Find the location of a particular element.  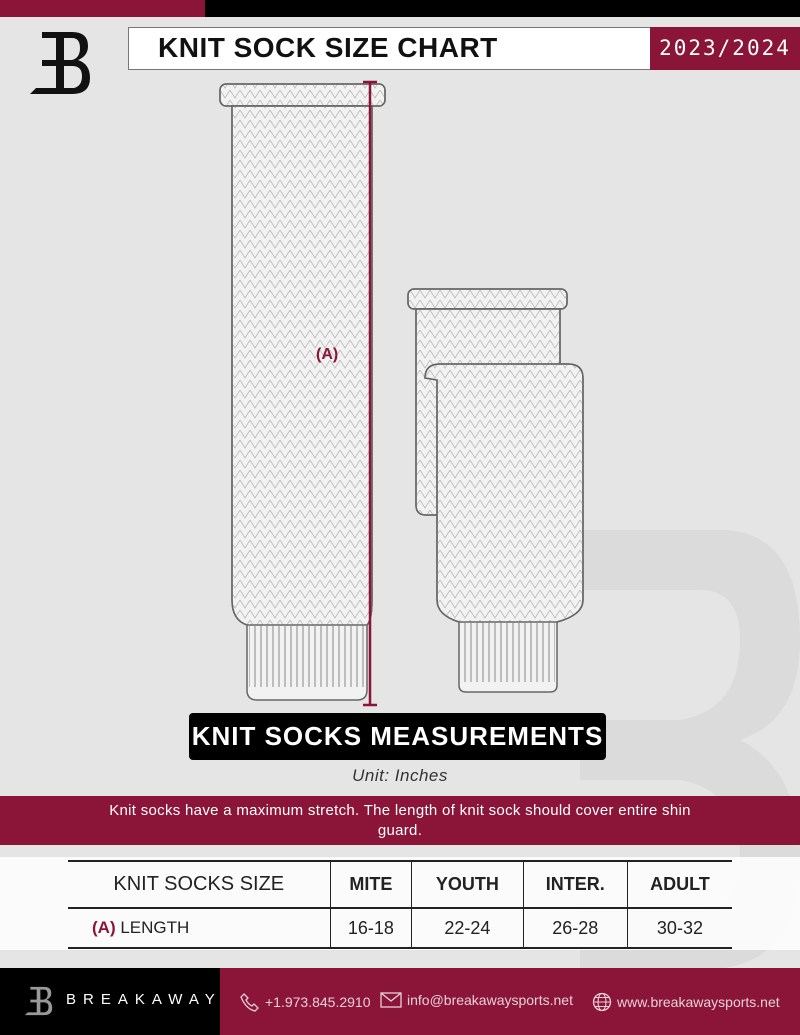

header-mite: MITE is located at coordinates (370, 884).